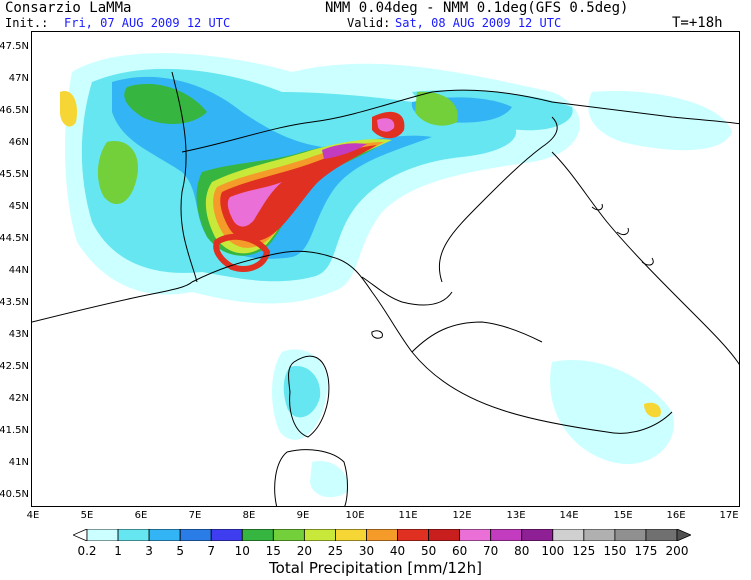  I want to click on lat-label: 47N, so click(18, 78).